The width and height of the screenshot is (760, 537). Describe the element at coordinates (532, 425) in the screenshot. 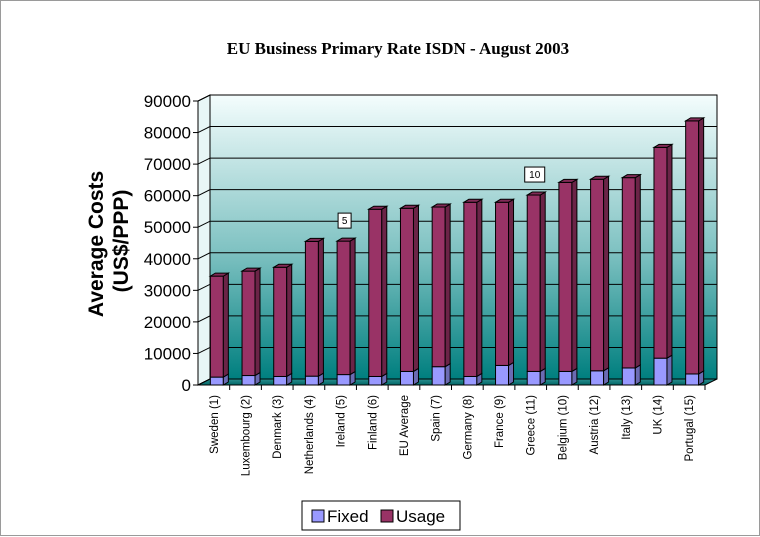

I see `x-tick-label: Greece (11)` at that location.